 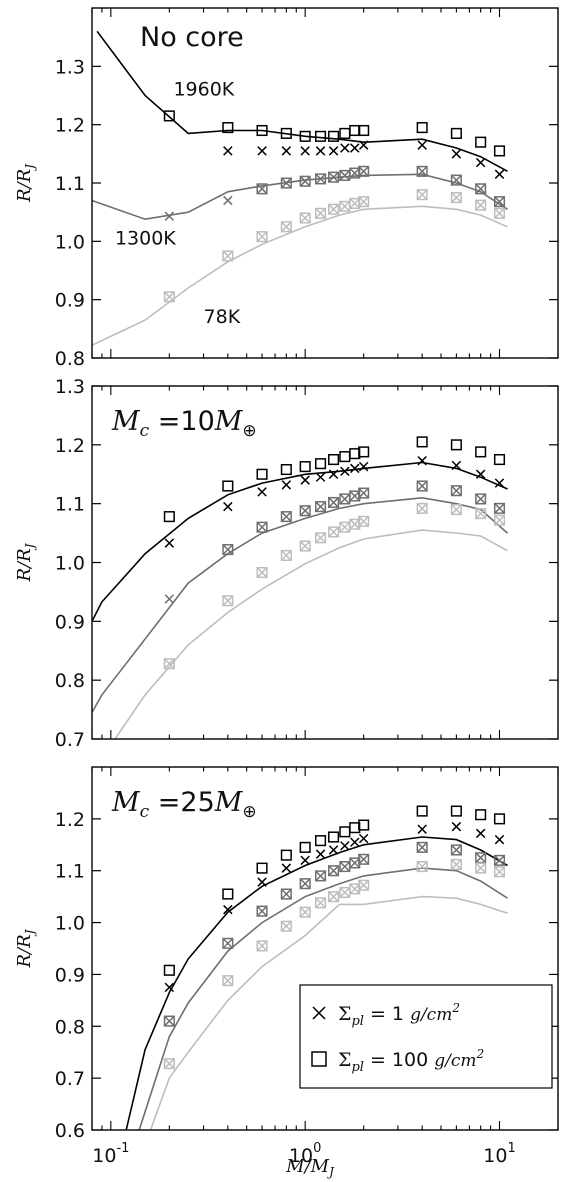 I want to click on y-tick-label: 1.0, so click(x=70, y=564).